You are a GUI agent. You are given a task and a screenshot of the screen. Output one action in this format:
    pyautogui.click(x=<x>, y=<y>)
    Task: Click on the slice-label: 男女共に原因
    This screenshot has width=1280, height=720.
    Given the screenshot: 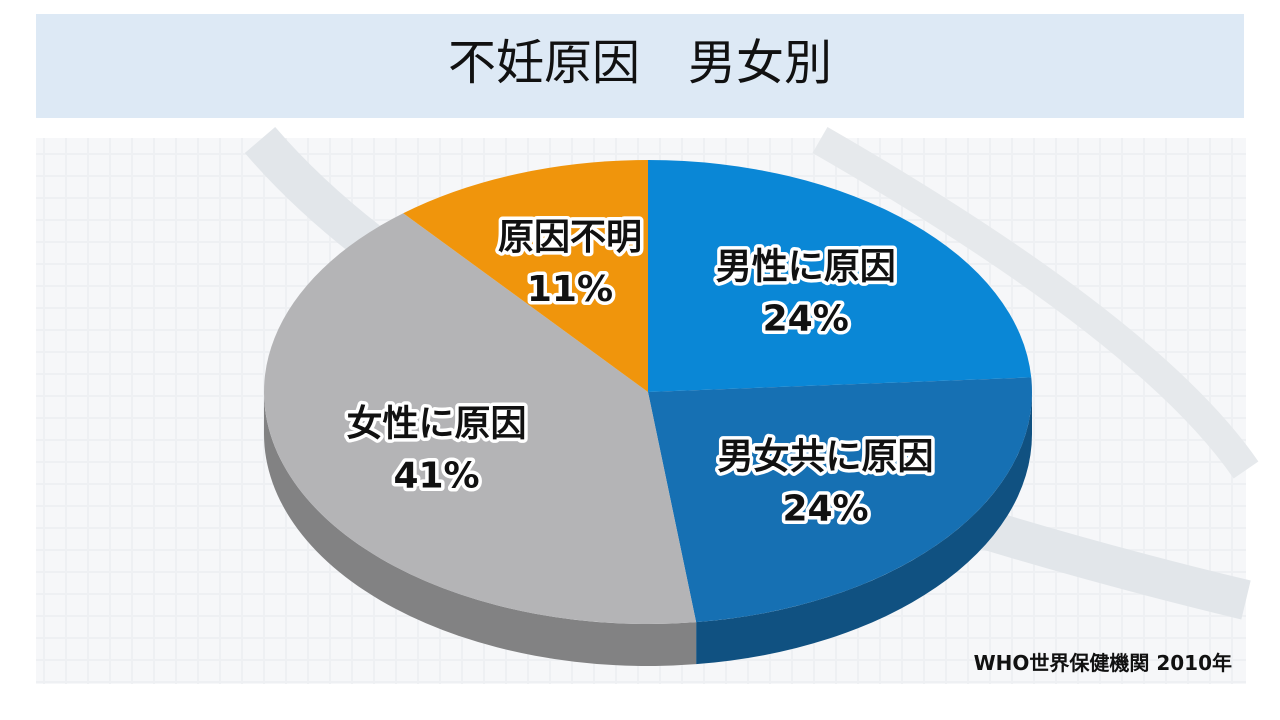 What is the action you would take?
    pyautogui.click(x=826, y=457)
    